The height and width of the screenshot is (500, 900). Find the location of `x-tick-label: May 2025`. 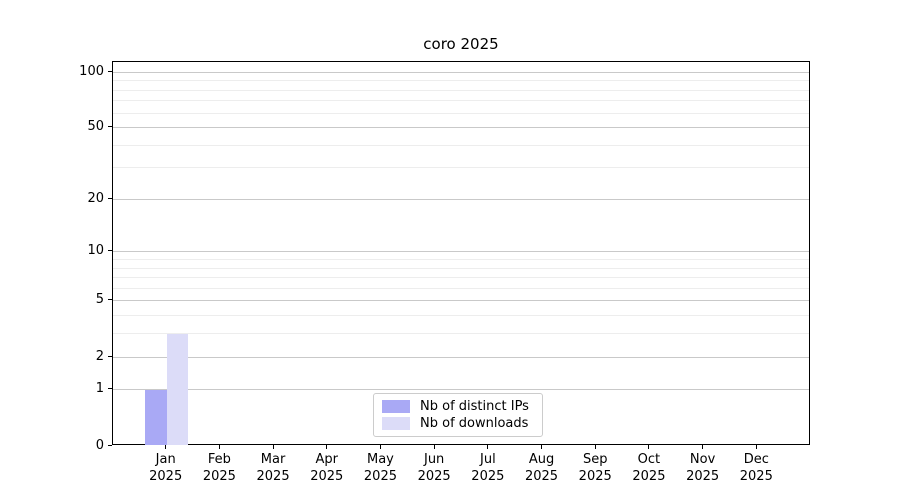

x-tick-label: May 2025 is located at coordinates (380, 468).